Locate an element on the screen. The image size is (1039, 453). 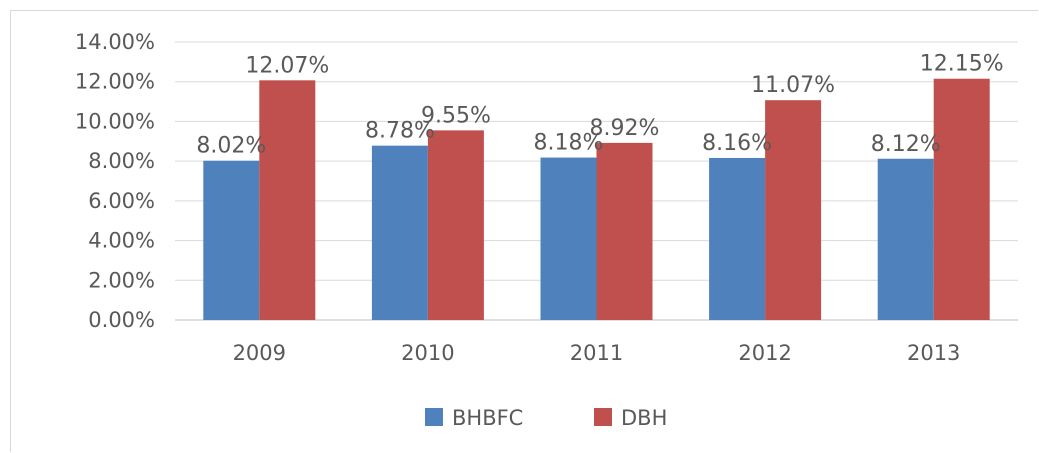
data-label: 12.07% is located at coordinates (287, 65).